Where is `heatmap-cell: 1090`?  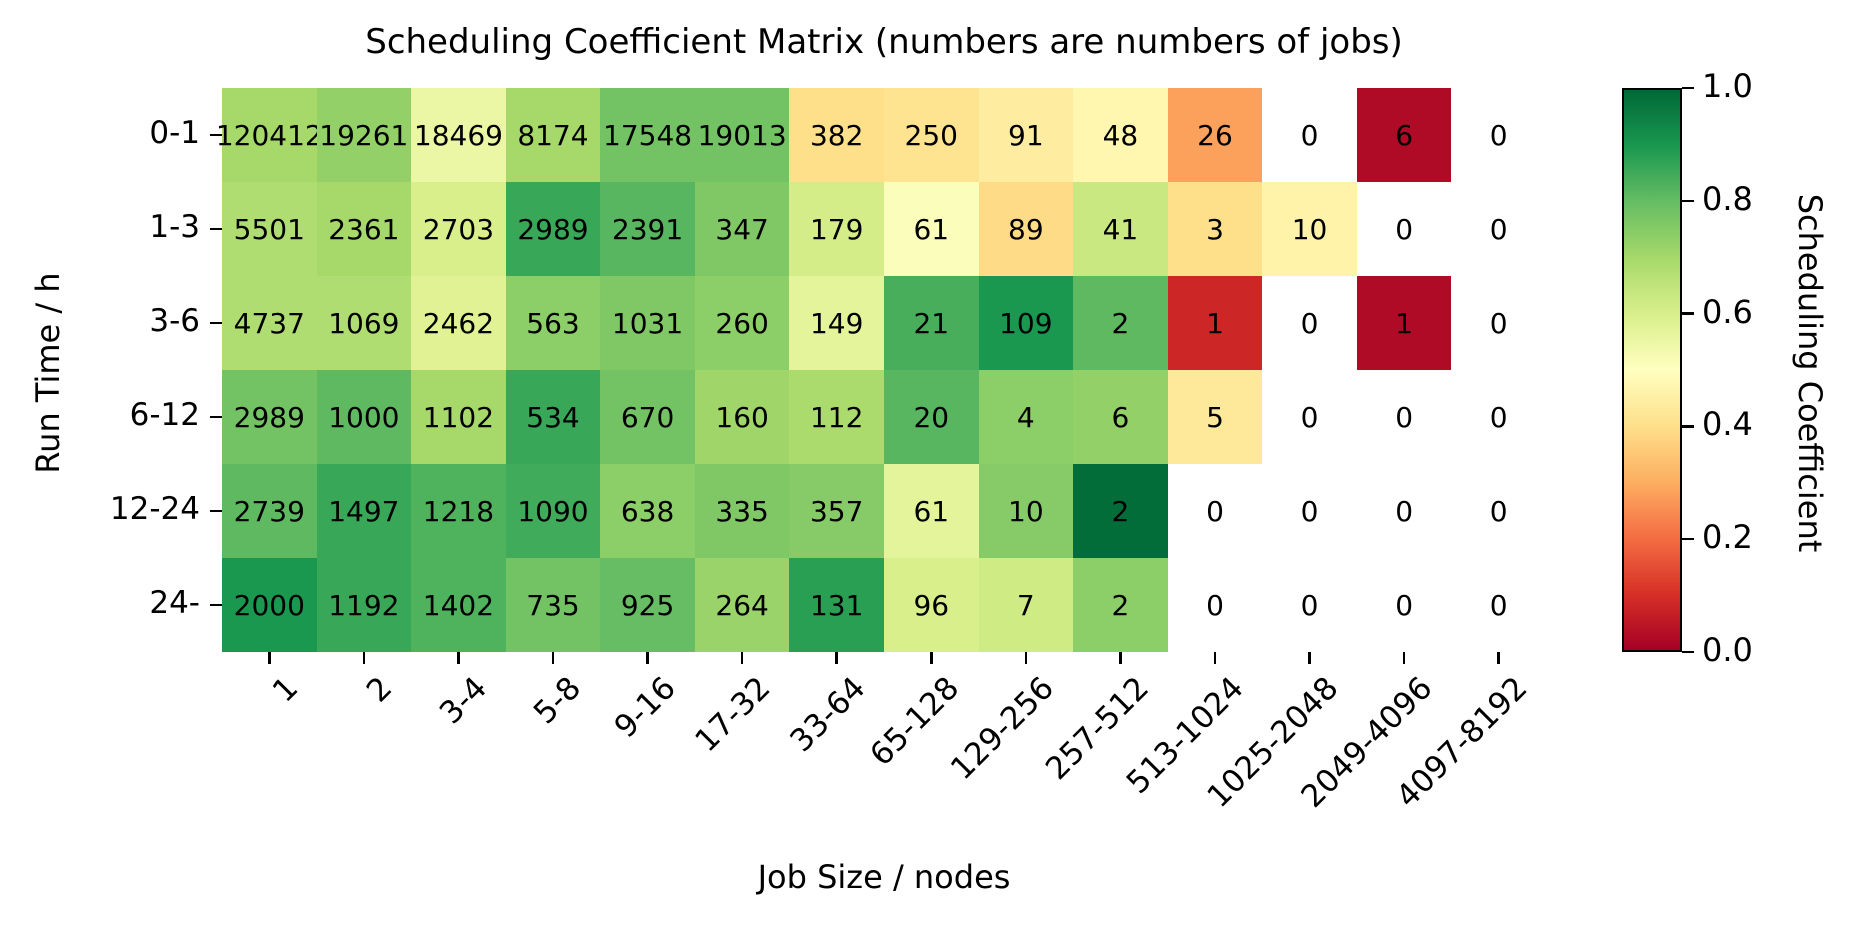
heatmap-cell: 1090 is located at coordinates (553, 511).